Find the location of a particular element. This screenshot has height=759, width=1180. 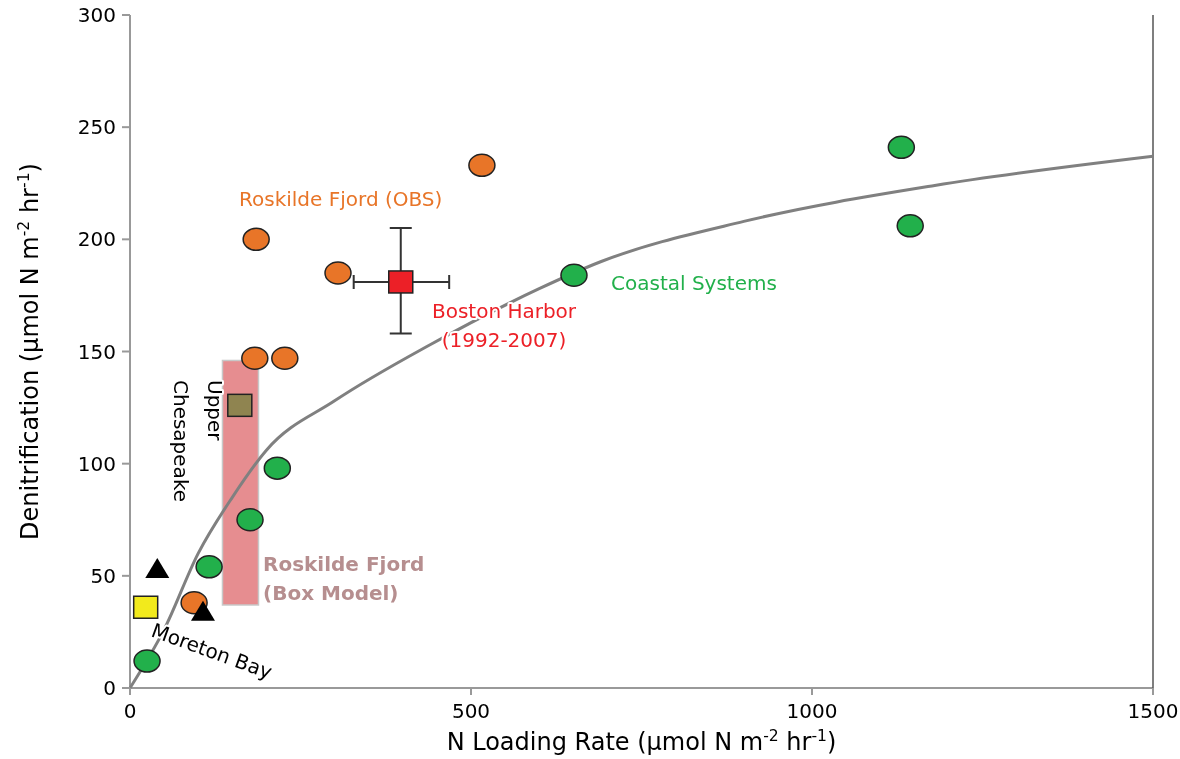

y-tick-label: 100 is located at coordinates (96, 463).